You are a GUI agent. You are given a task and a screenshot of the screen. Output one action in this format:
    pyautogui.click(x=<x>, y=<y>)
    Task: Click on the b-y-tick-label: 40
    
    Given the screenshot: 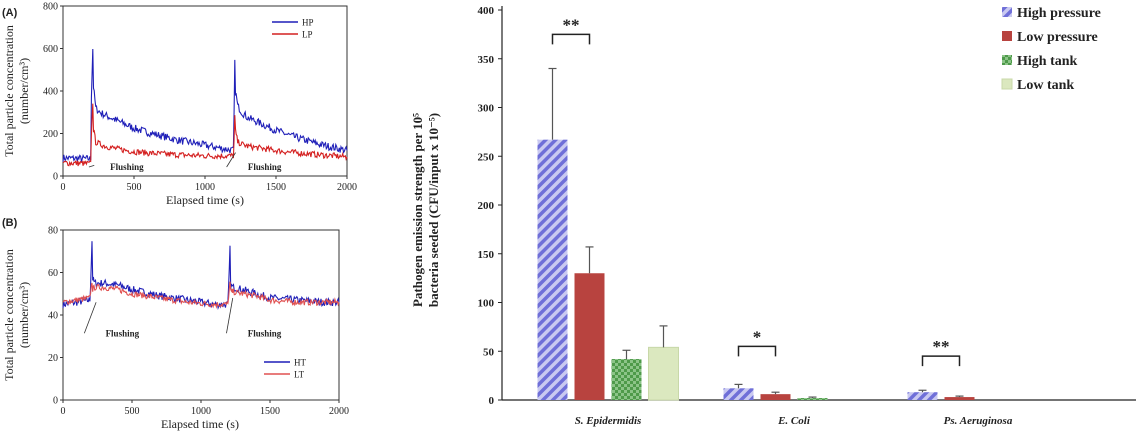 What is the action you would take?
    pyautogui.click(x=53, y=316)
    